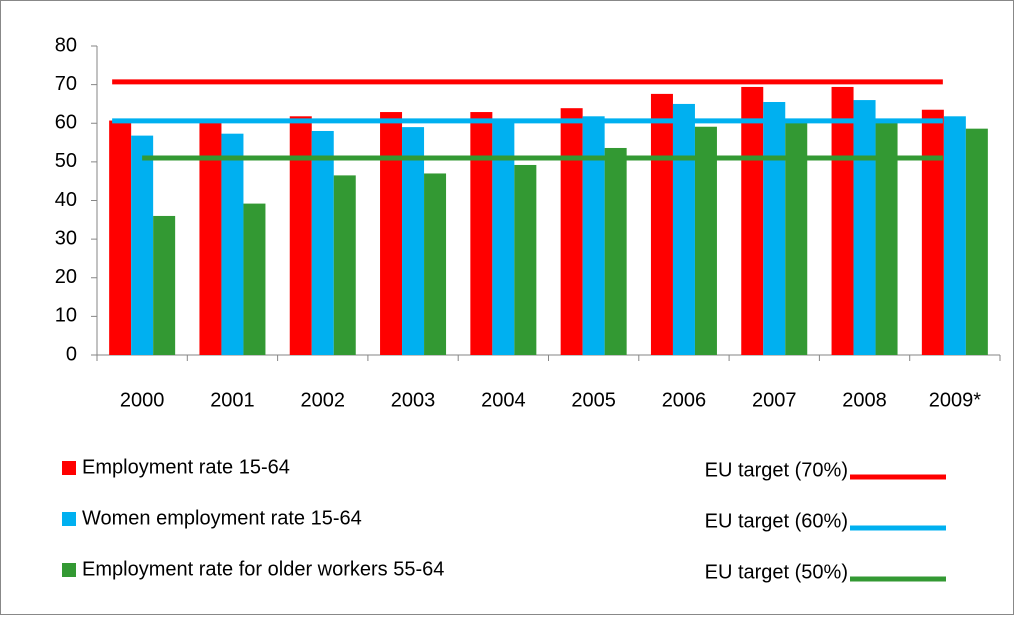  Describe the element at coordinates (66, 45) in the screenshot. I see `y-tick-label: 80` at that location.